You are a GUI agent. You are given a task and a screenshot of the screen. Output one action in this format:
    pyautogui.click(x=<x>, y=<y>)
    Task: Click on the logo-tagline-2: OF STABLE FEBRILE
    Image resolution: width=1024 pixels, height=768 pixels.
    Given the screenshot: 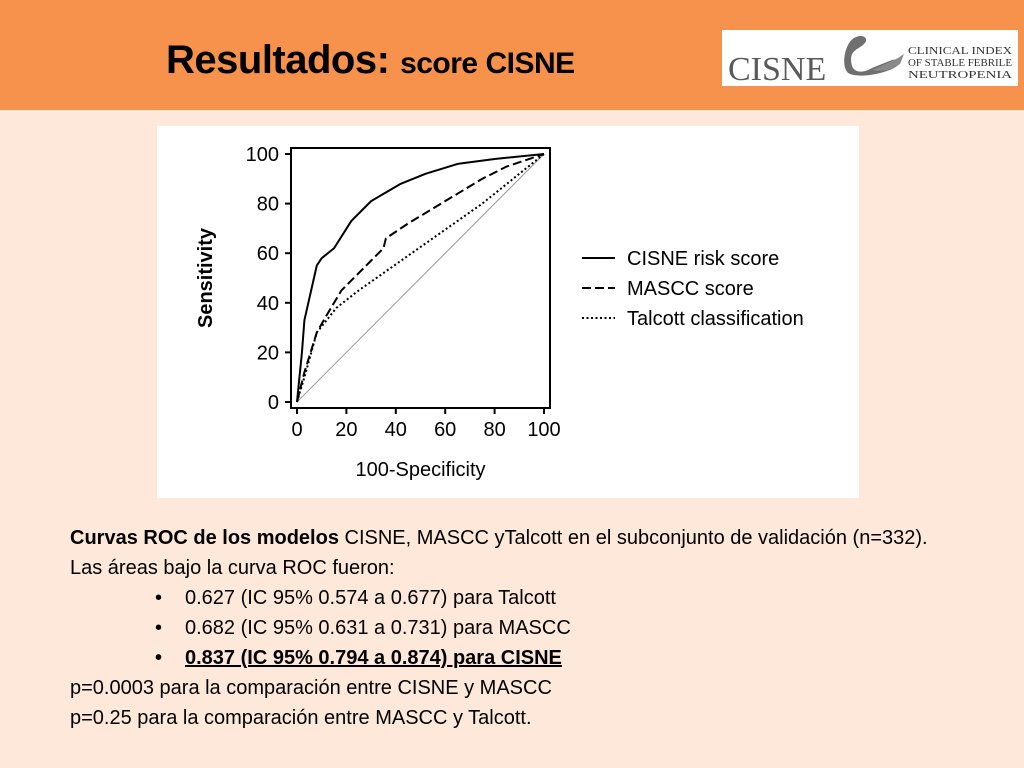 What is the action you would take?
    pyautogui.click(x=960, y=63)
    